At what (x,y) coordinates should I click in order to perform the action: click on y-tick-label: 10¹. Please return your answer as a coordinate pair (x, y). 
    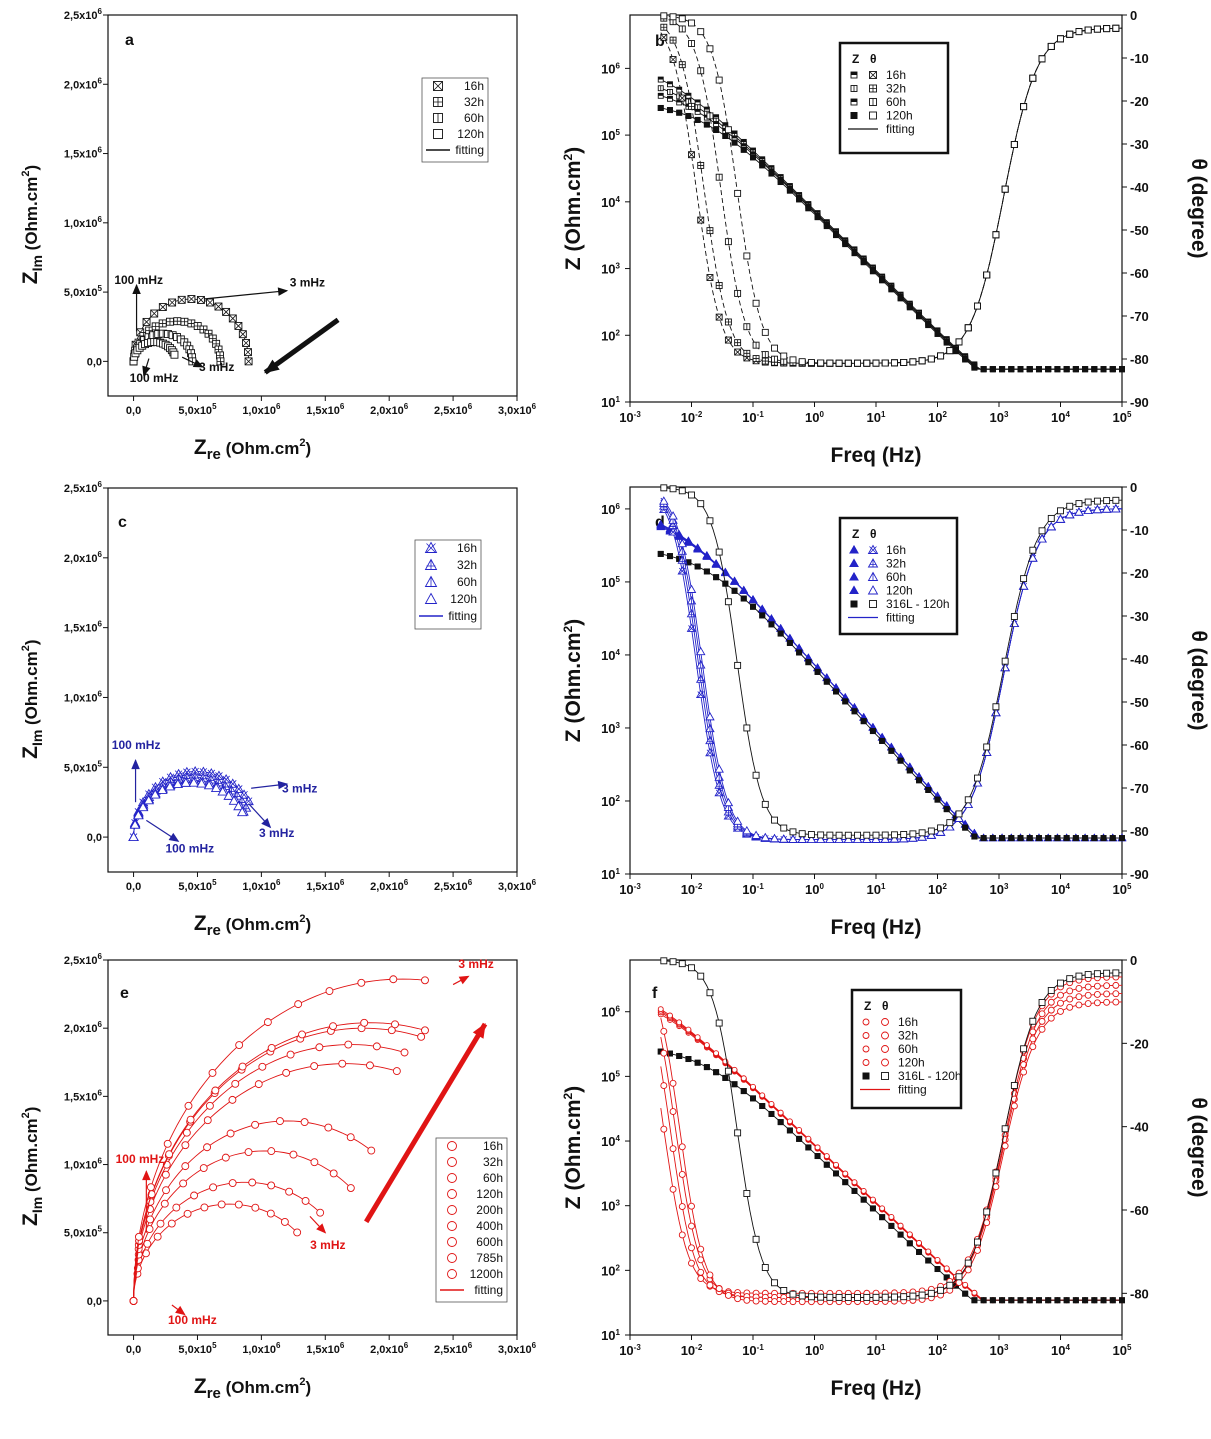
    Looking at the image, I should click on (610, 1335).